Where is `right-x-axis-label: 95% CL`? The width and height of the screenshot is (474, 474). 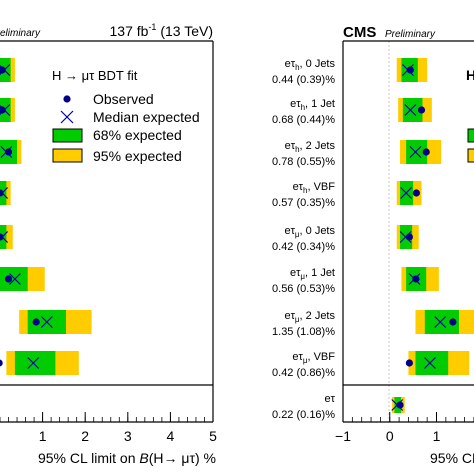 right-x-axis-label: 95% CL is located at coordinates (452, 458).